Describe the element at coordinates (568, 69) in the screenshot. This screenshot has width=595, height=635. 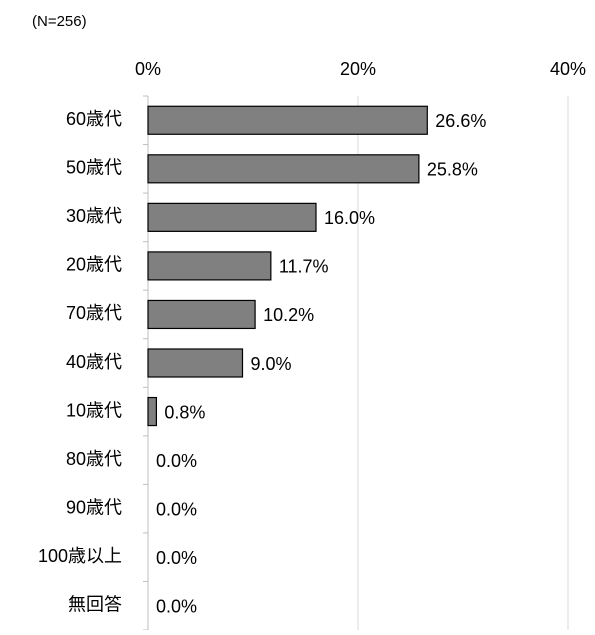
I see `x-tick-label: 40%` at that location.